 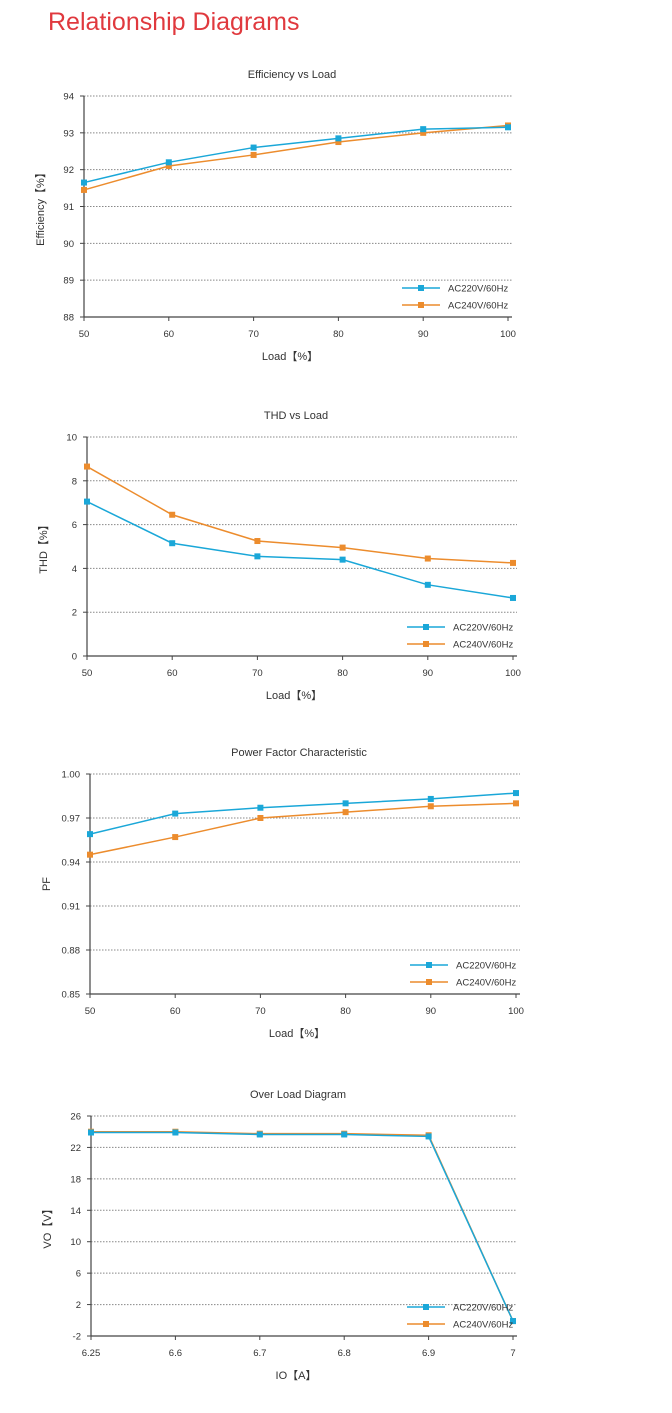 What do you see at coordinates (78, 1305) in the screenshot?
I see `y-tick-label: 2` at bounding box center [78, 1305].